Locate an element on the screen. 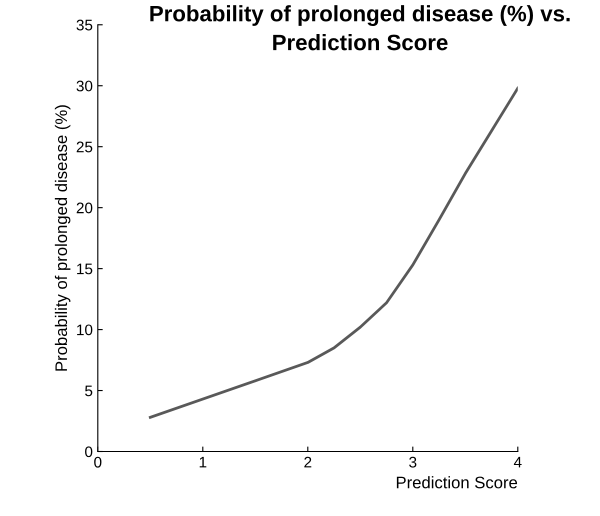 The image size is (600, 516). y-tick-label: 0 is located at coordinates (88, 452).